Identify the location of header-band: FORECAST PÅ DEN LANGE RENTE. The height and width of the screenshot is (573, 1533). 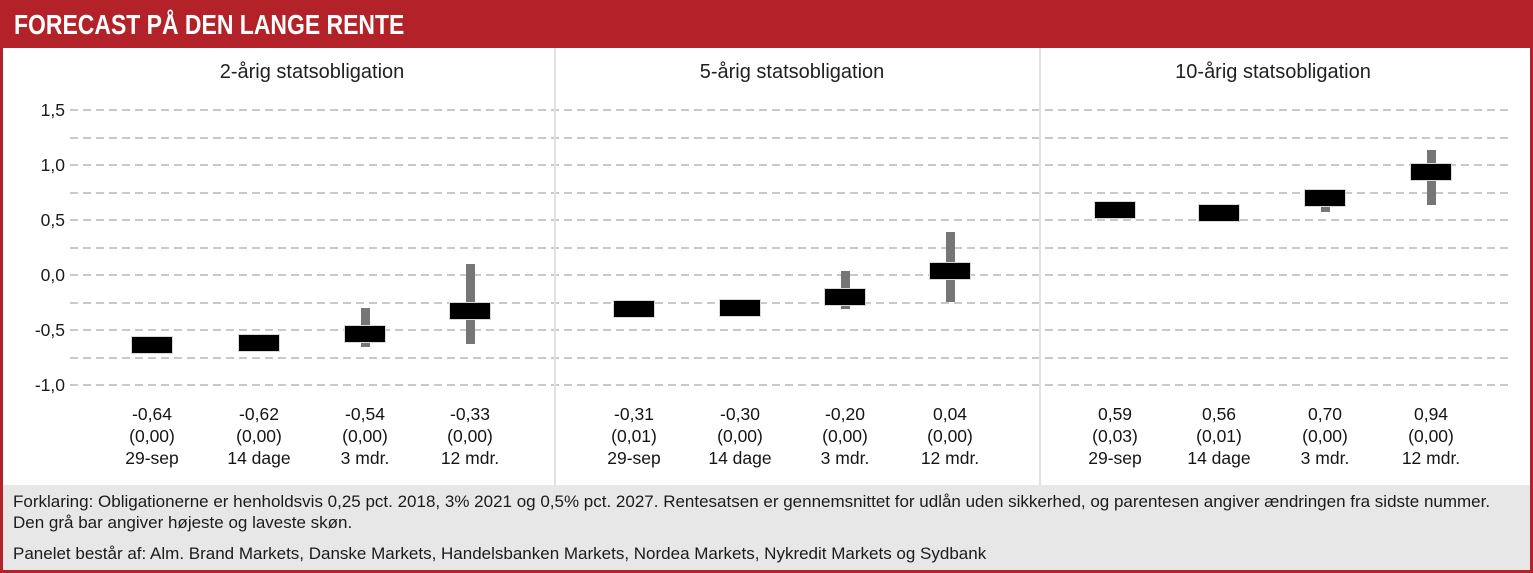
(766, 25).